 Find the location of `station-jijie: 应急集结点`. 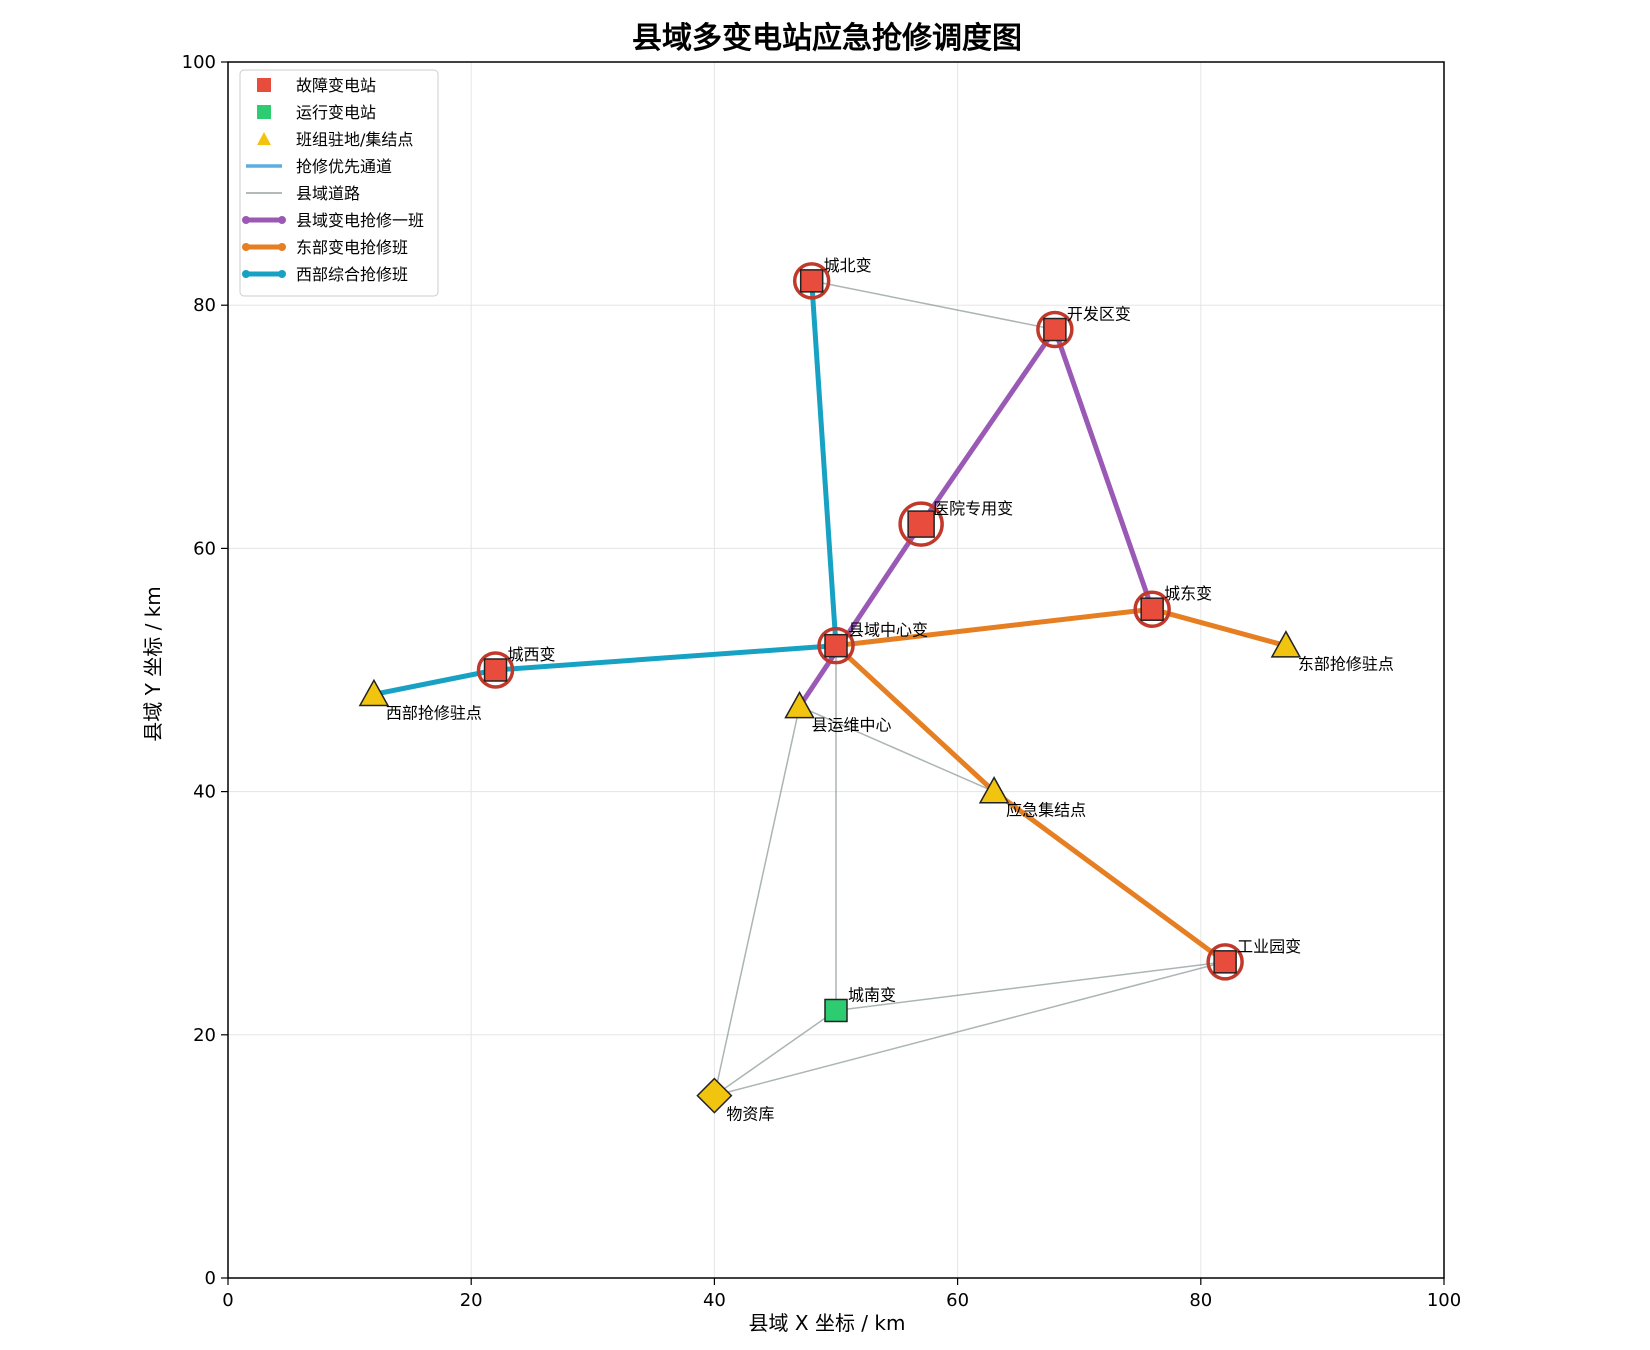

station-jijie: 应急集结点 is located at coordinates (1032, 798).